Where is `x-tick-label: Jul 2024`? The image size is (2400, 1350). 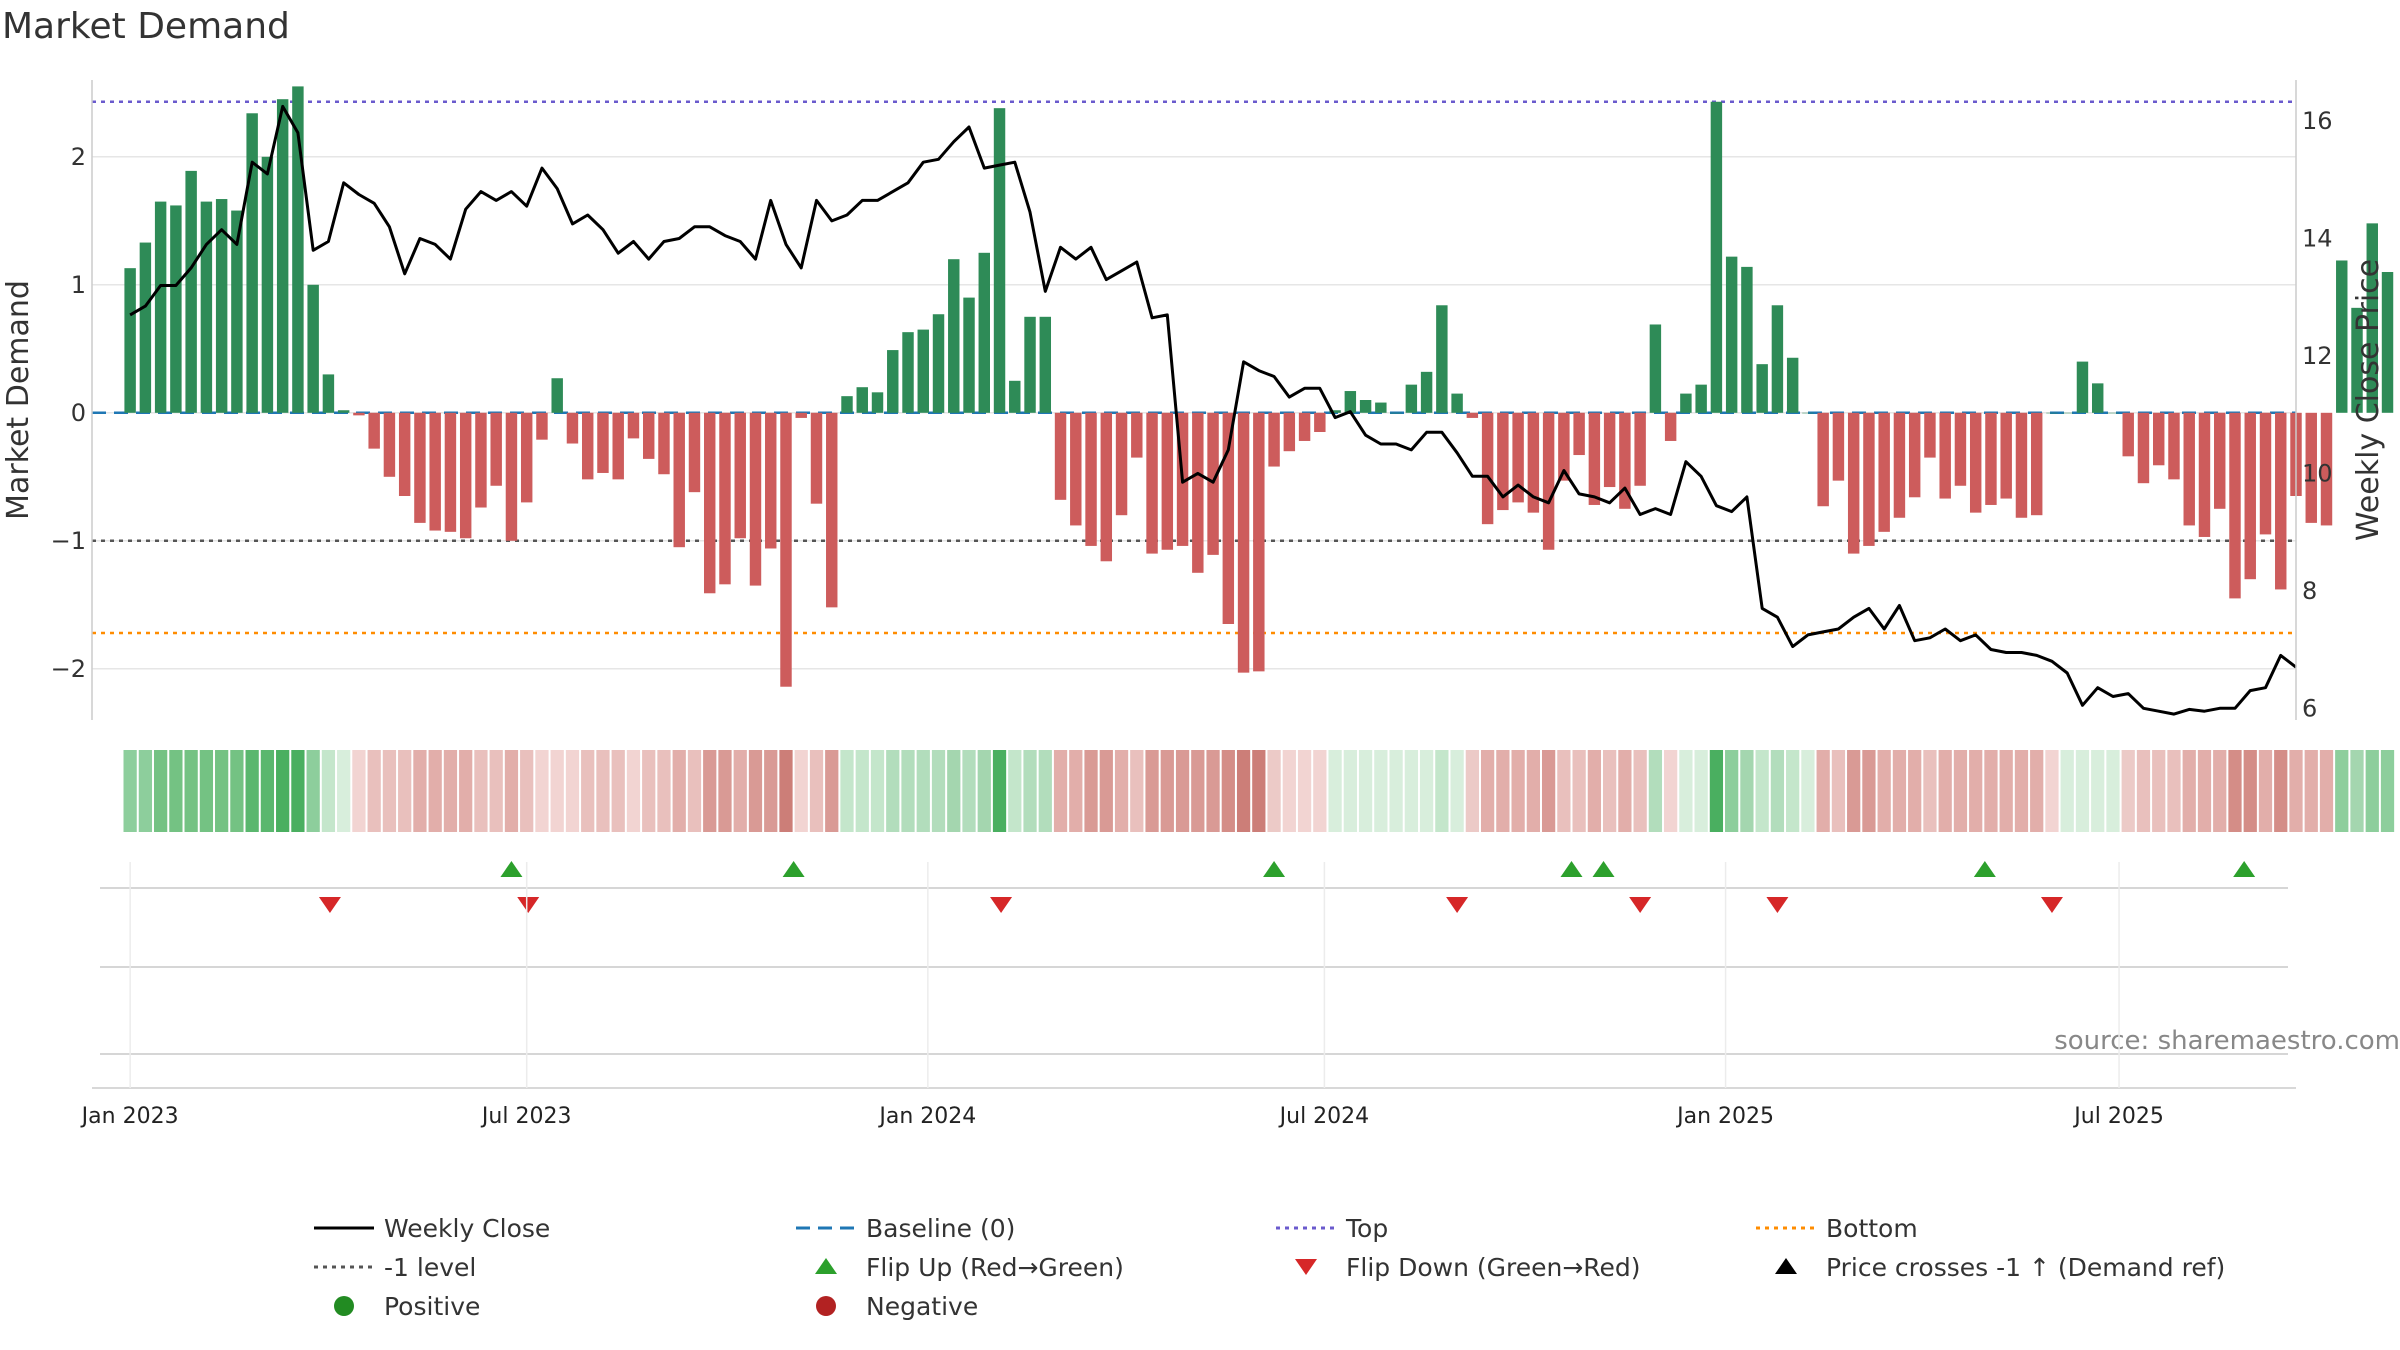
x-tick-label: Jul 2024 is located at coordinates (1324, 1116).